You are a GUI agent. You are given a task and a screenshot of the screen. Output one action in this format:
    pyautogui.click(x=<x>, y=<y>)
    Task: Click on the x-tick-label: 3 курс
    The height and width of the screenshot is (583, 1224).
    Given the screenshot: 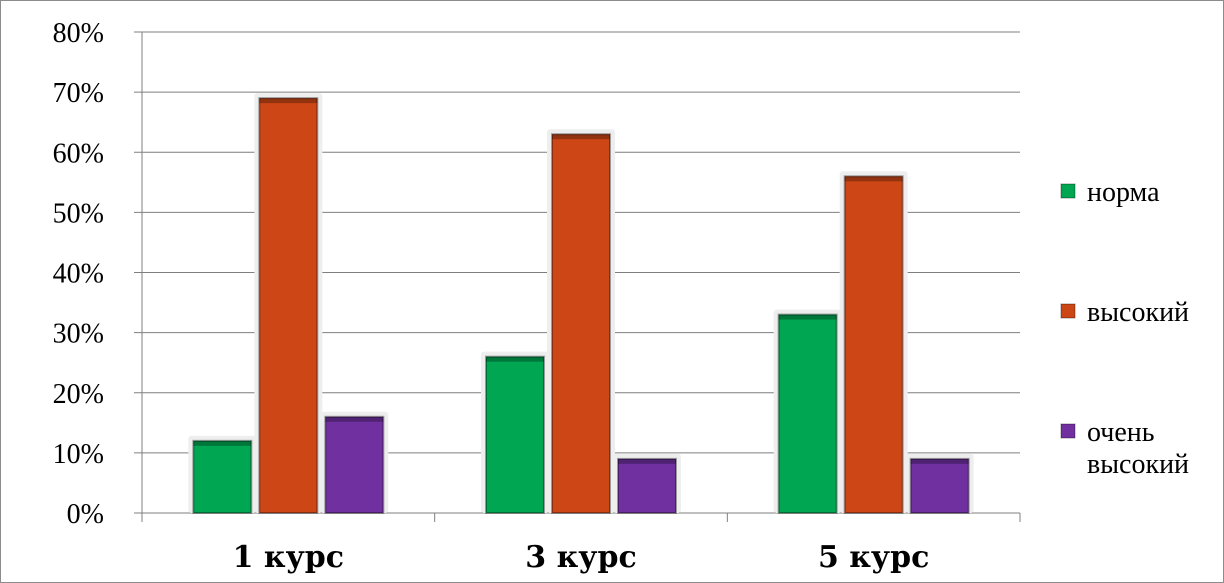 What is the action you would take?
    pyautogui.click(x=580, y=557)
    